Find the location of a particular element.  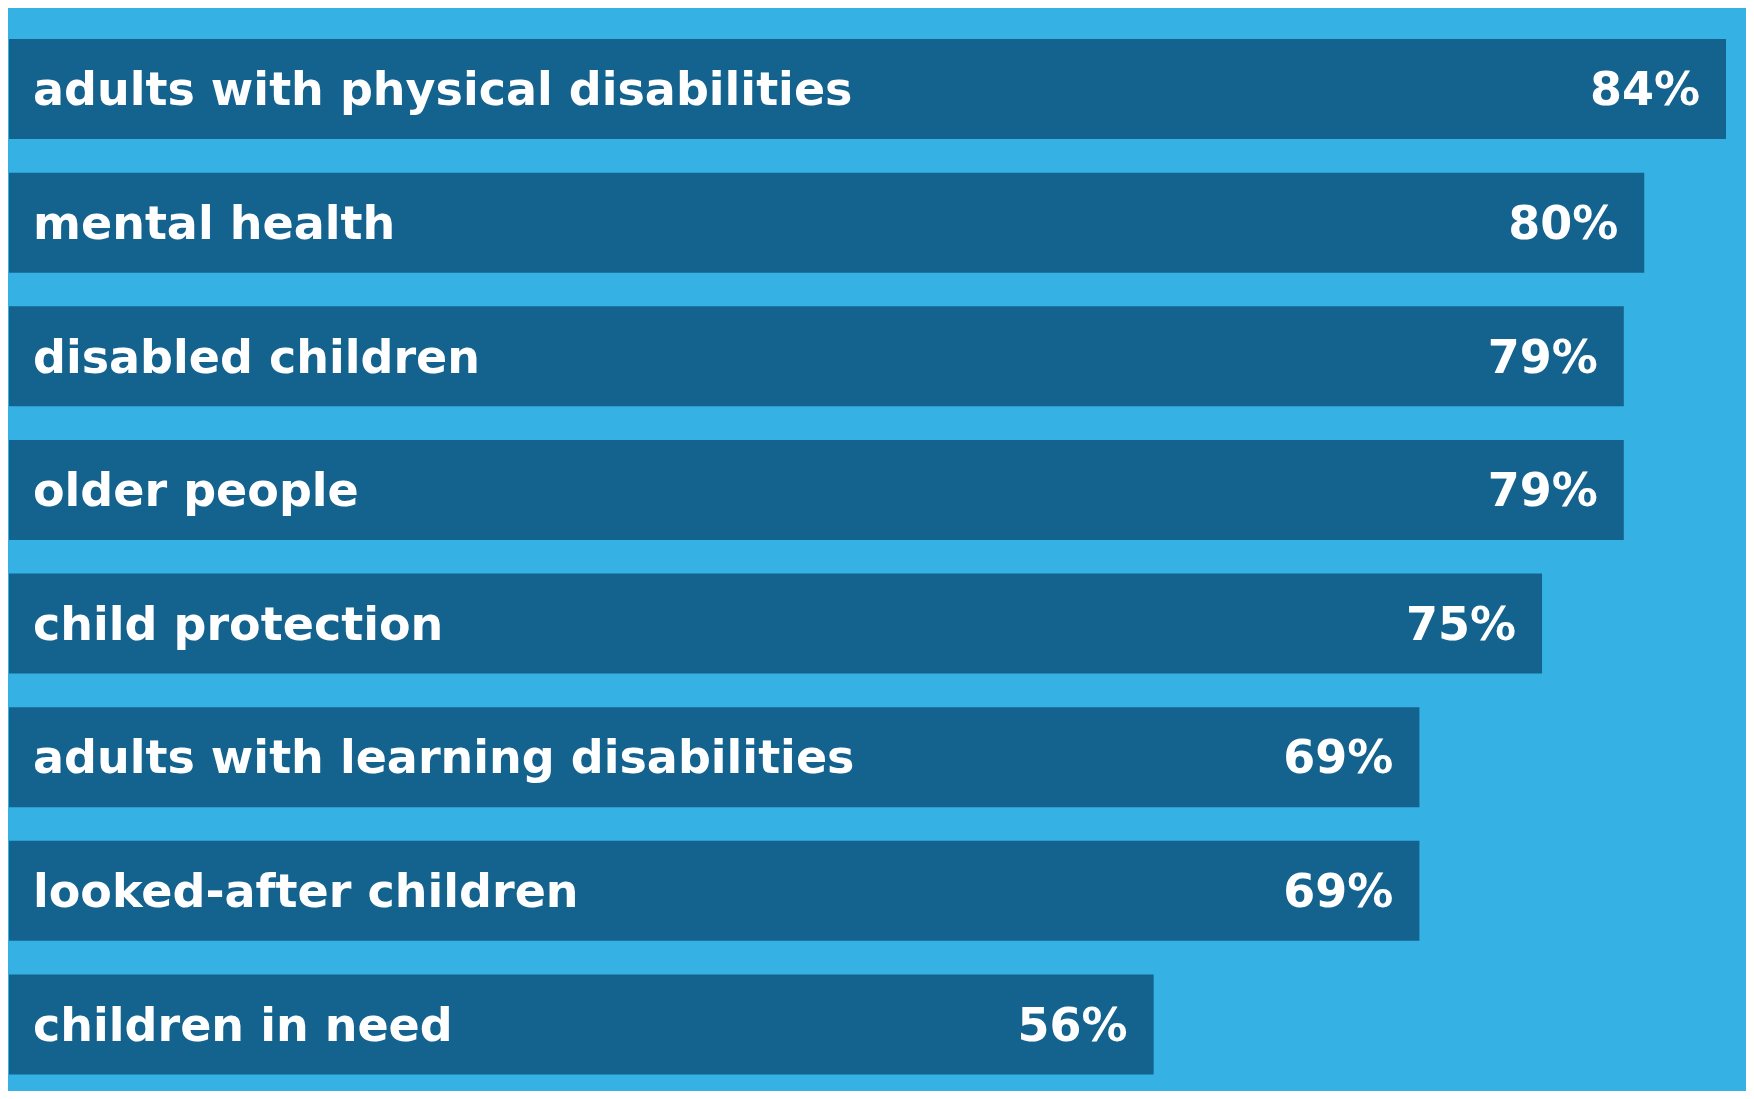

y-tick-label: adults with learning disabilities is located at coordinates (444, 757).